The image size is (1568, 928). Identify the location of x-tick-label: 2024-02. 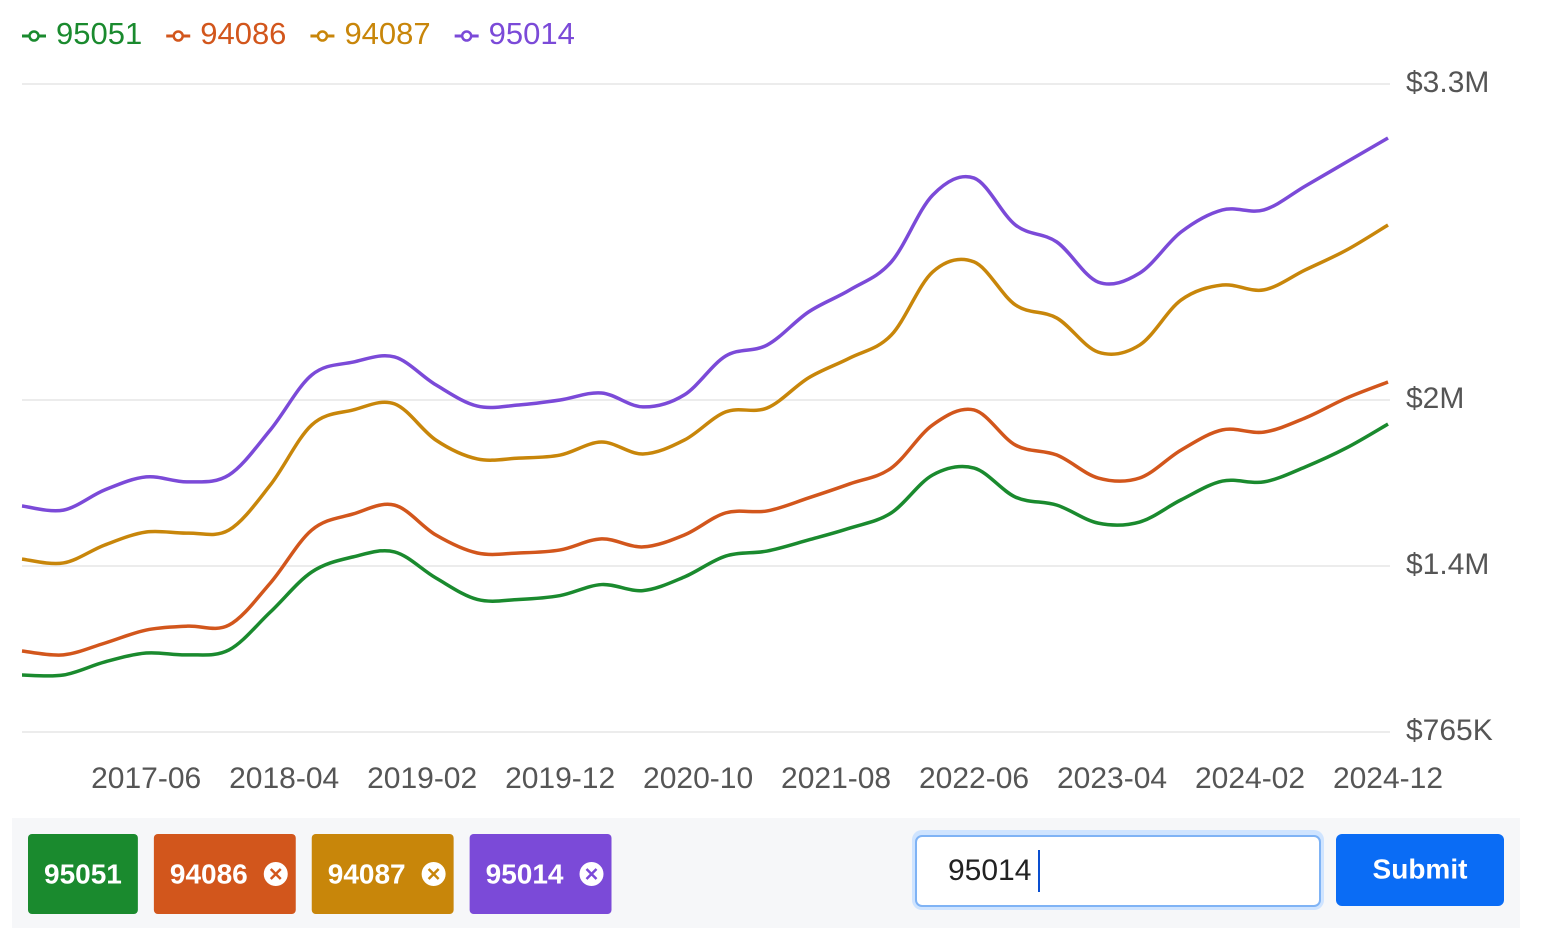
(1250, 778).